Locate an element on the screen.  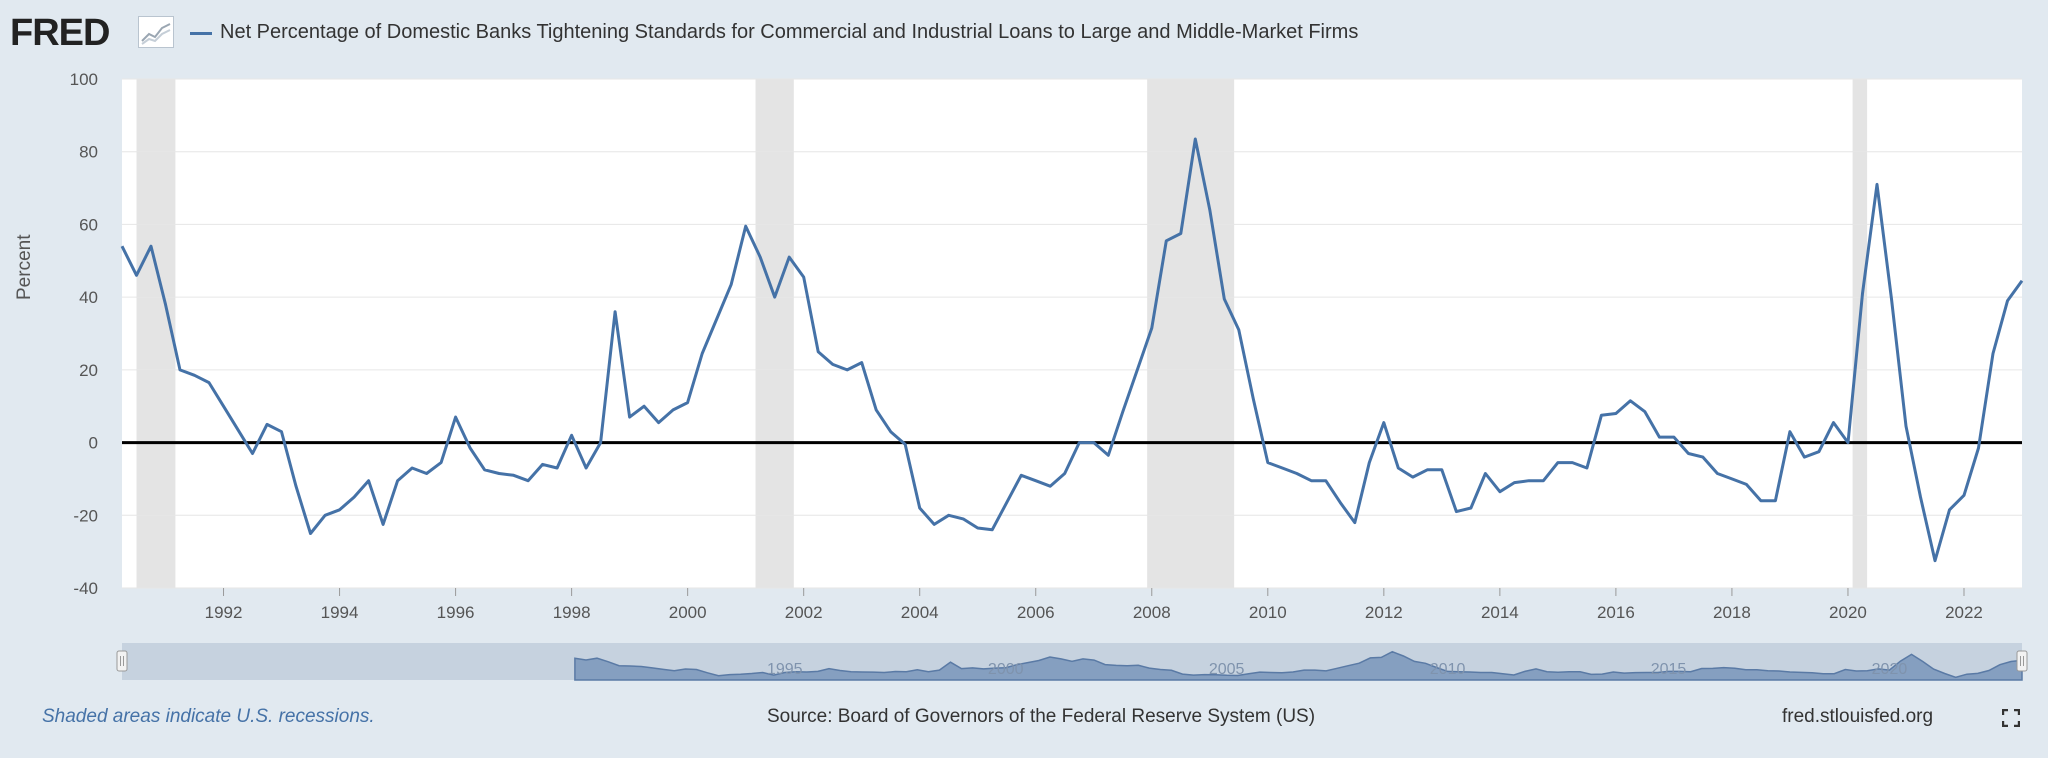
fullscreen-icon is located at coordinates (2011, 718).